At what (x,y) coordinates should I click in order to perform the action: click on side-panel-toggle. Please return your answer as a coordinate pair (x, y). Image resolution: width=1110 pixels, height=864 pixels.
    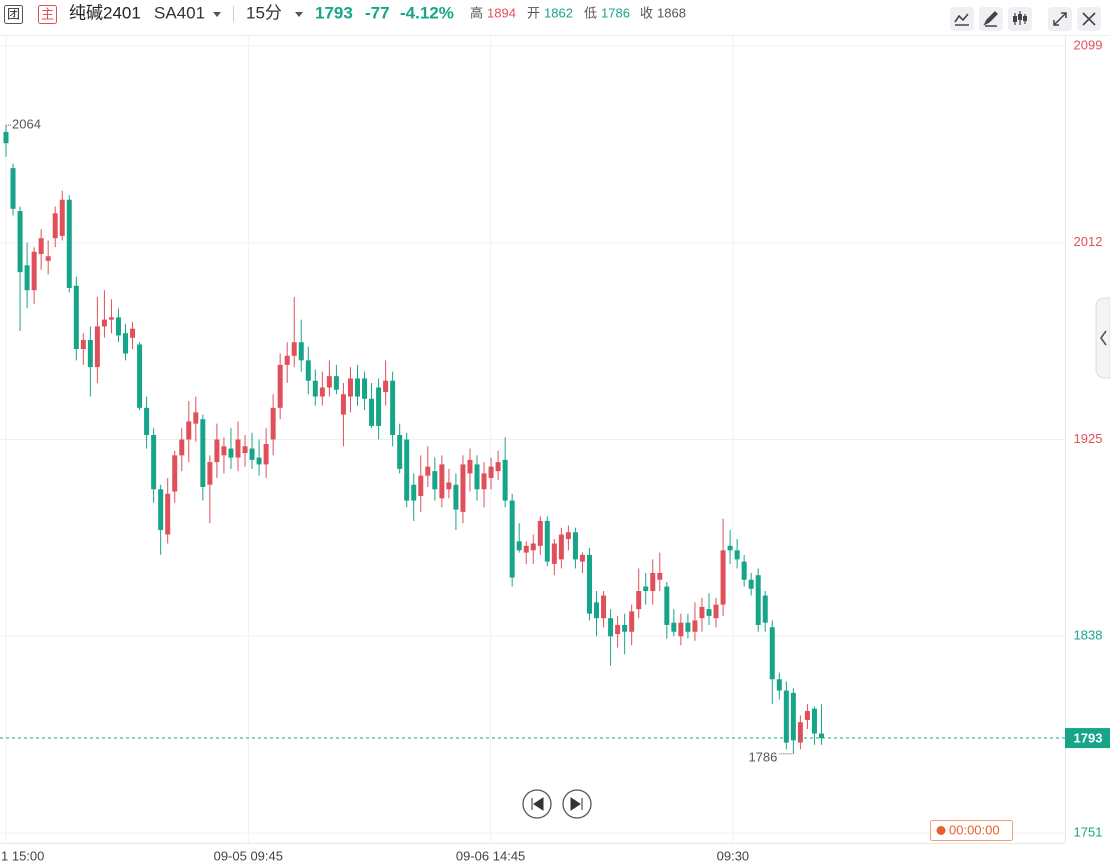
    Looking at the image, I should click on (1102, 338).